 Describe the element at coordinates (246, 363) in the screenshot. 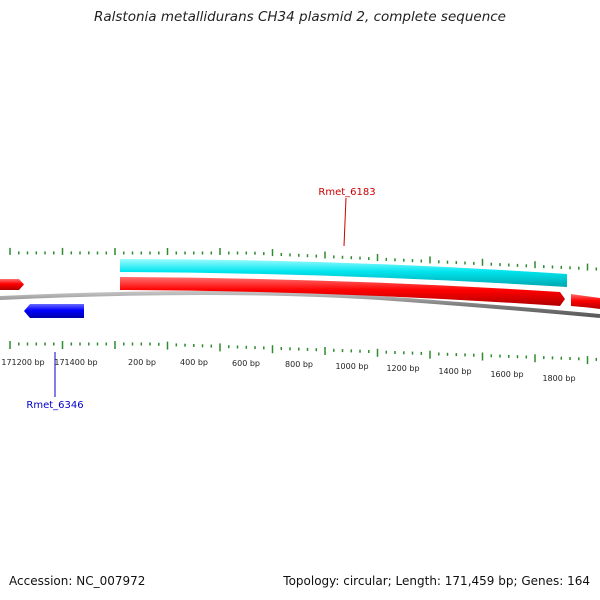

I see `tick-label: 600 bp` at that location.